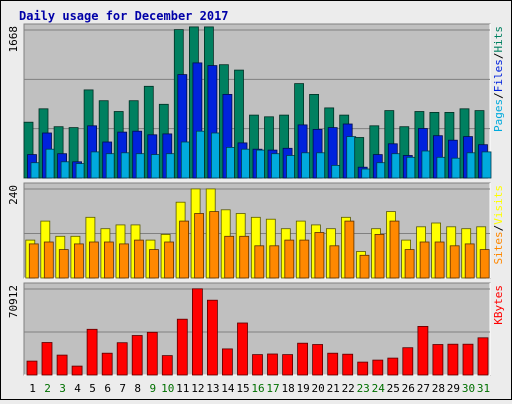 Image resolution: width=512 pixels, height=404 pixels. Describe the element at coordinates (498, 225) in the screenshot. I see `legend-text: Sites/Visits` at that location.